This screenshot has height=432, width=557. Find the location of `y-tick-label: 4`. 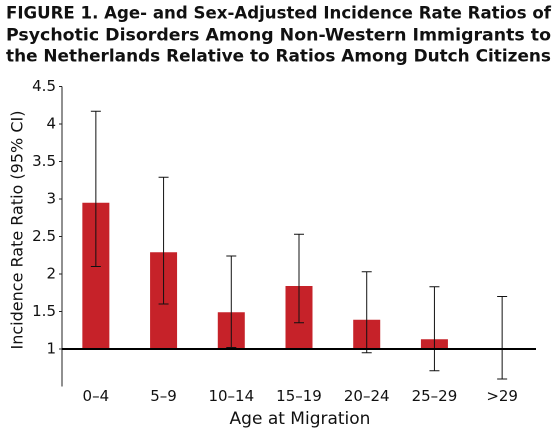

y-tick-label: 4 is located at coordinates (51, 124).